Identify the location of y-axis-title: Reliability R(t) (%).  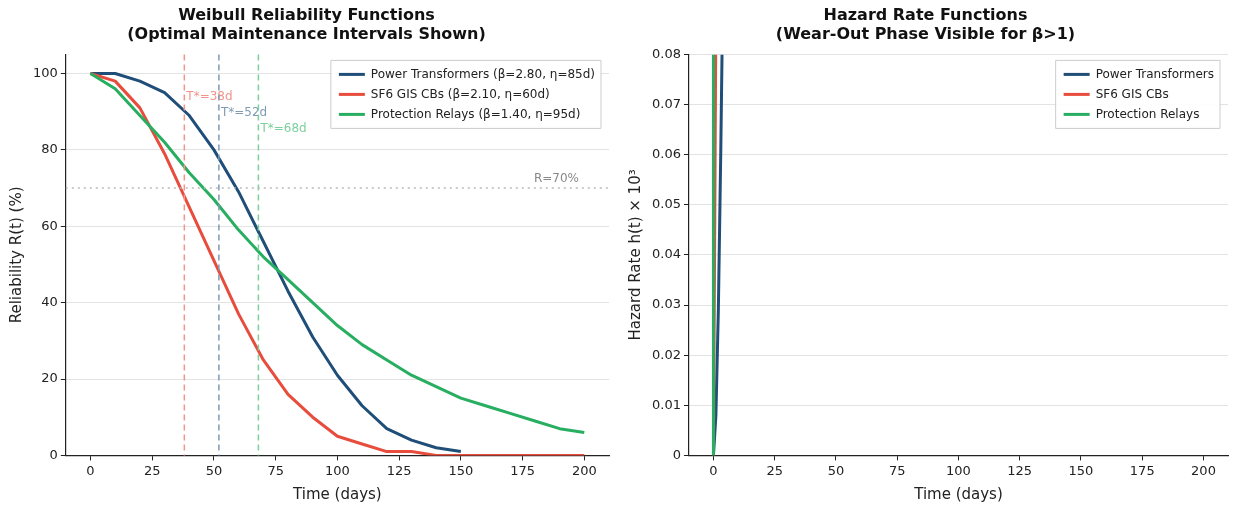
(15, 255).